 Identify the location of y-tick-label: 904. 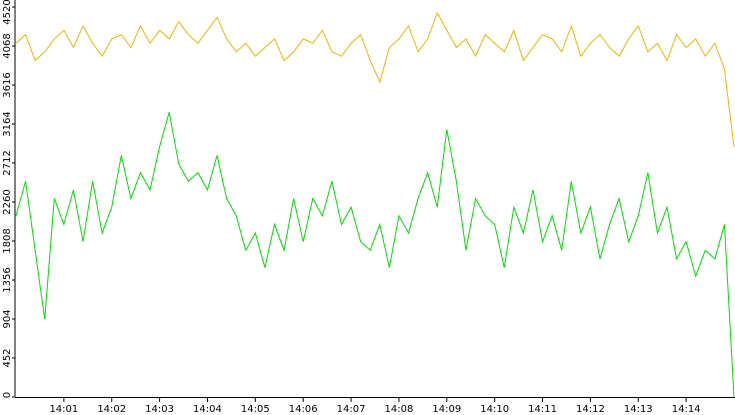
(7, 318).